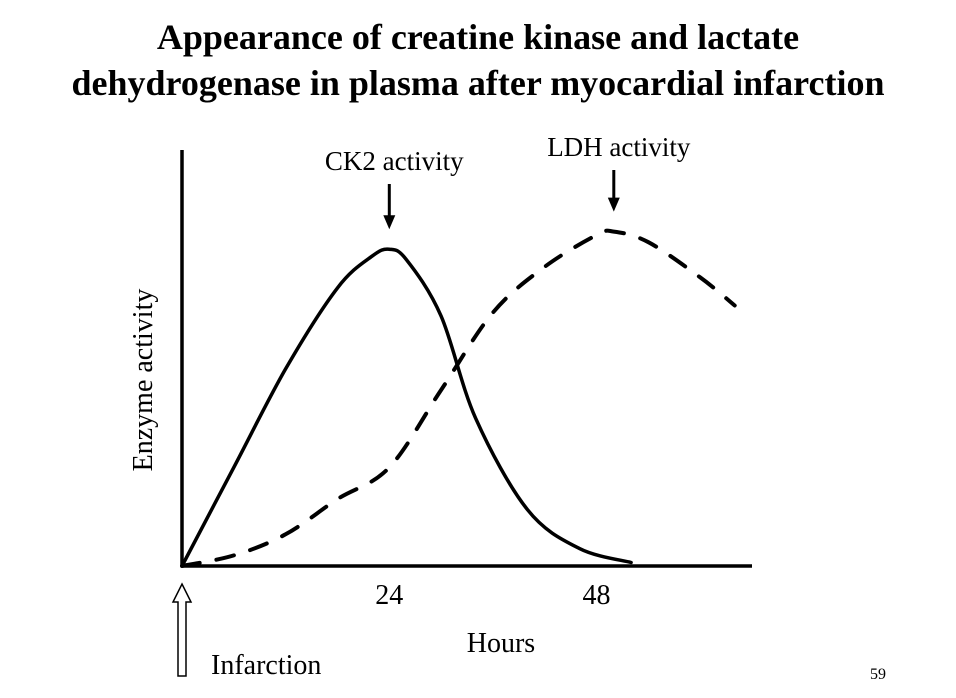  What do you see at coordinates (246, 631) in the screenshot?
I see `annotation-infarction: Infarction` at bounding box center [246, 631].